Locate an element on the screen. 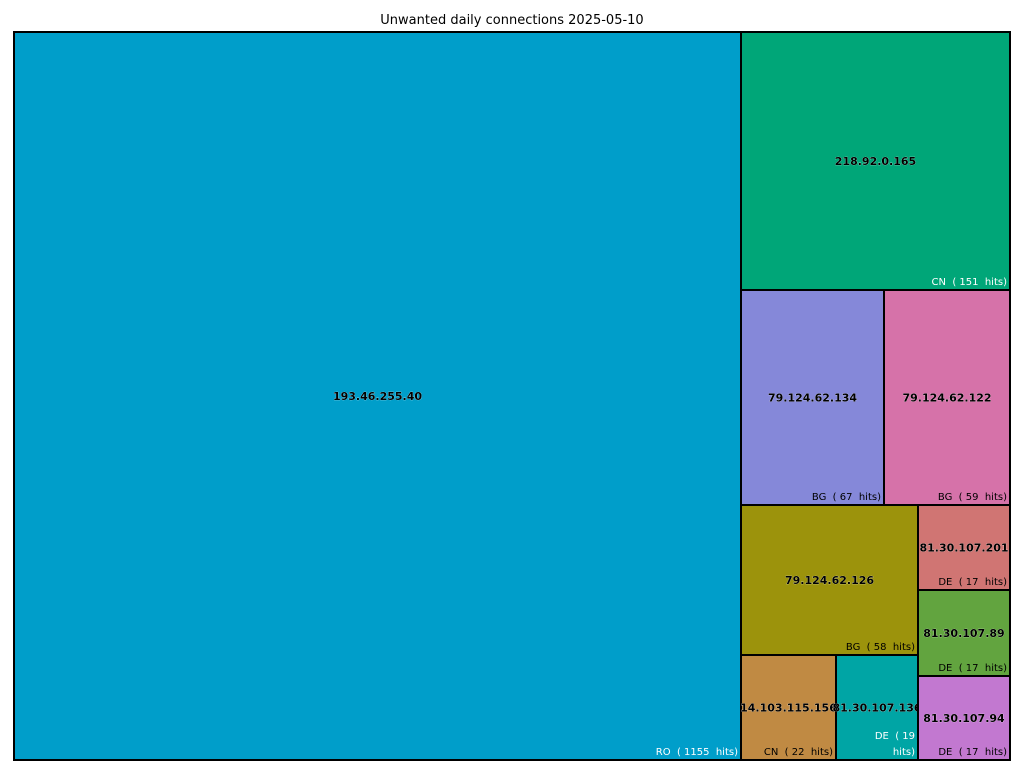  treemap-cell: 79.124.62.134 BG ( 67 hits) is located at coordinates (812, 397).